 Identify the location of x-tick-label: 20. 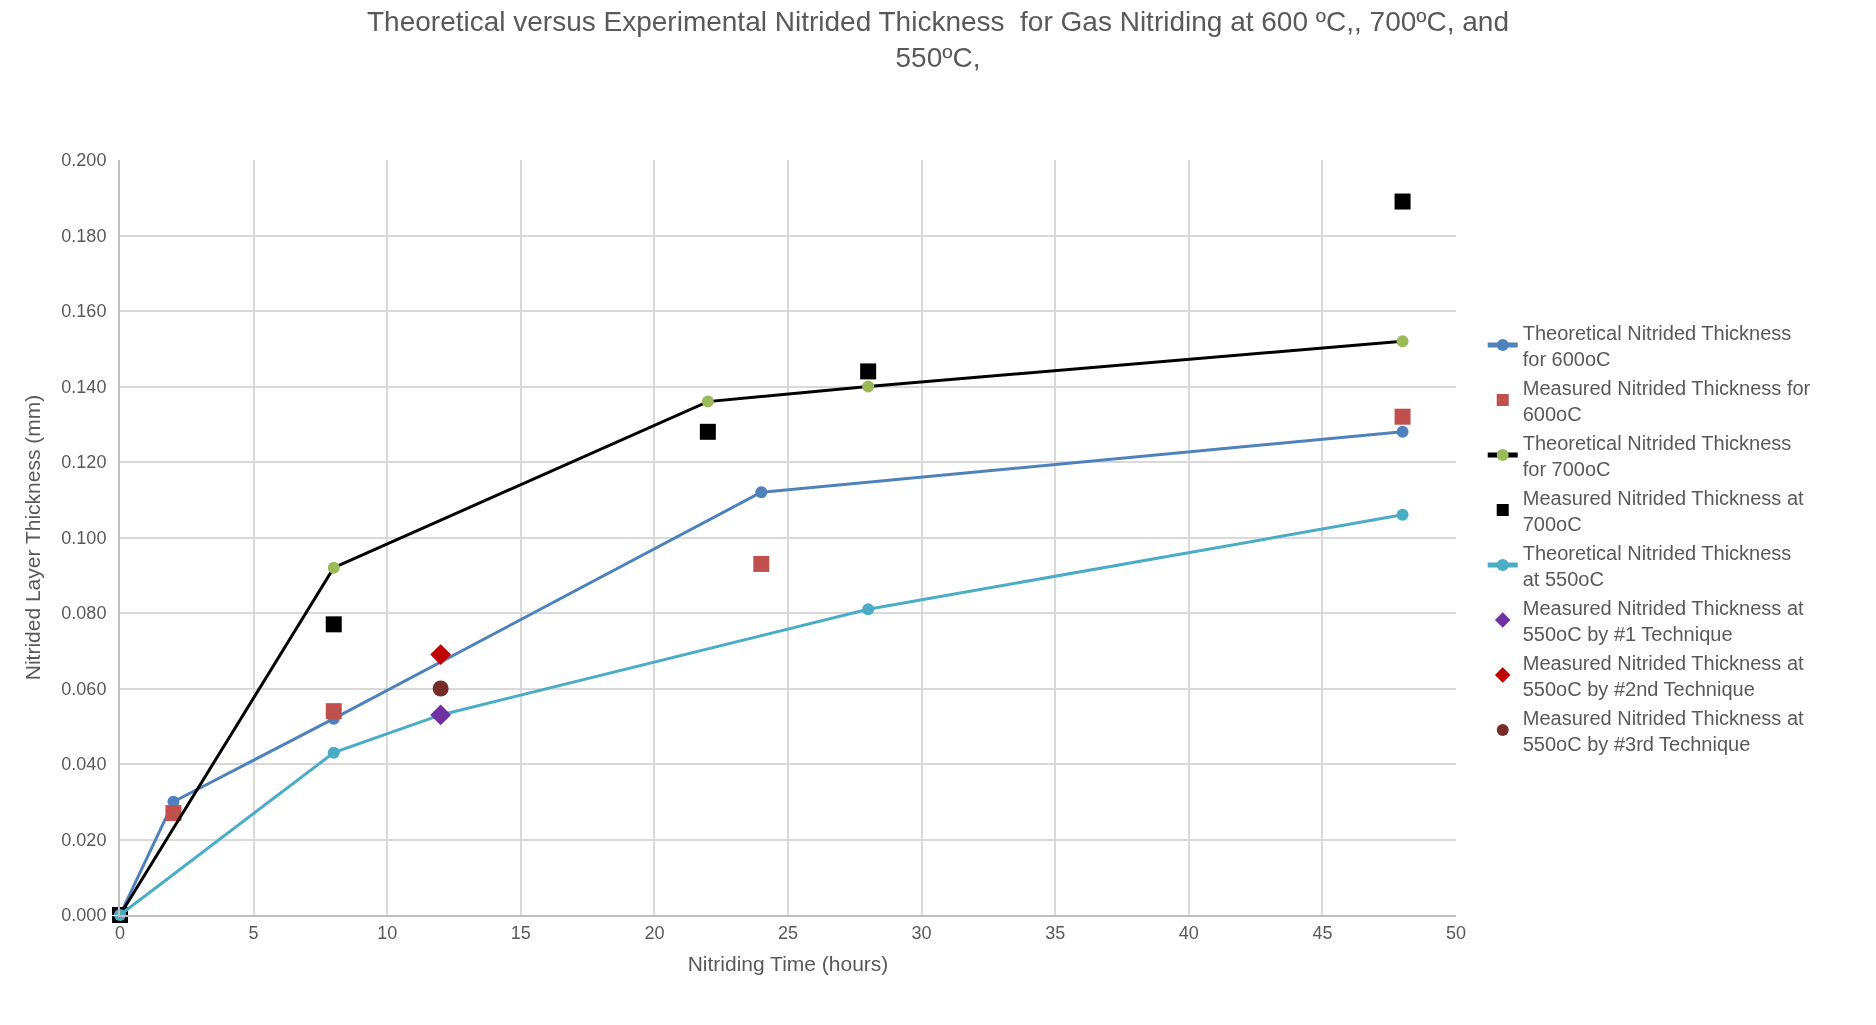
(654, 932).